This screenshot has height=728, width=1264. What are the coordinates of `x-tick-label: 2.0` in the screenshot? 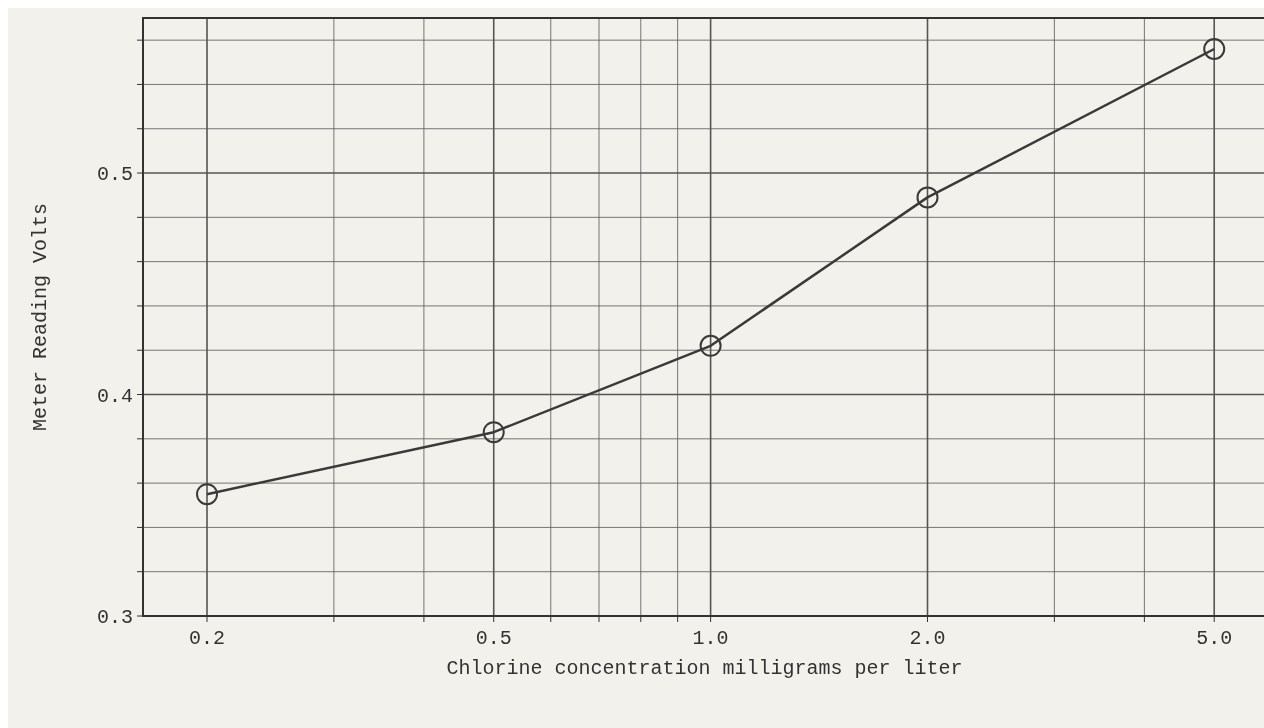 It's located at (927, 638).